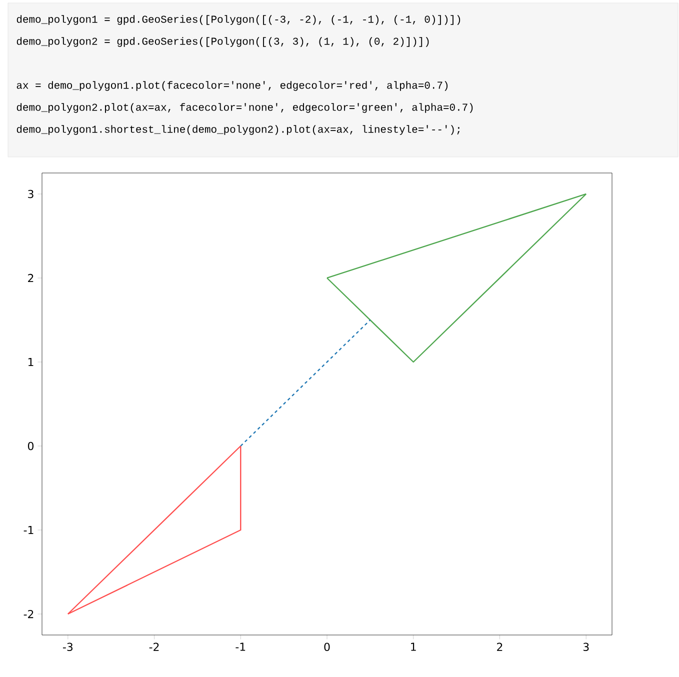  What do you see at coordinates (244, 108) in the screenshot?
I see `text: demo_polygon2.plot(ax=ax, facecolor='none', edgecolor='green', alpha=0.7)` at bounding box center [244, 108].